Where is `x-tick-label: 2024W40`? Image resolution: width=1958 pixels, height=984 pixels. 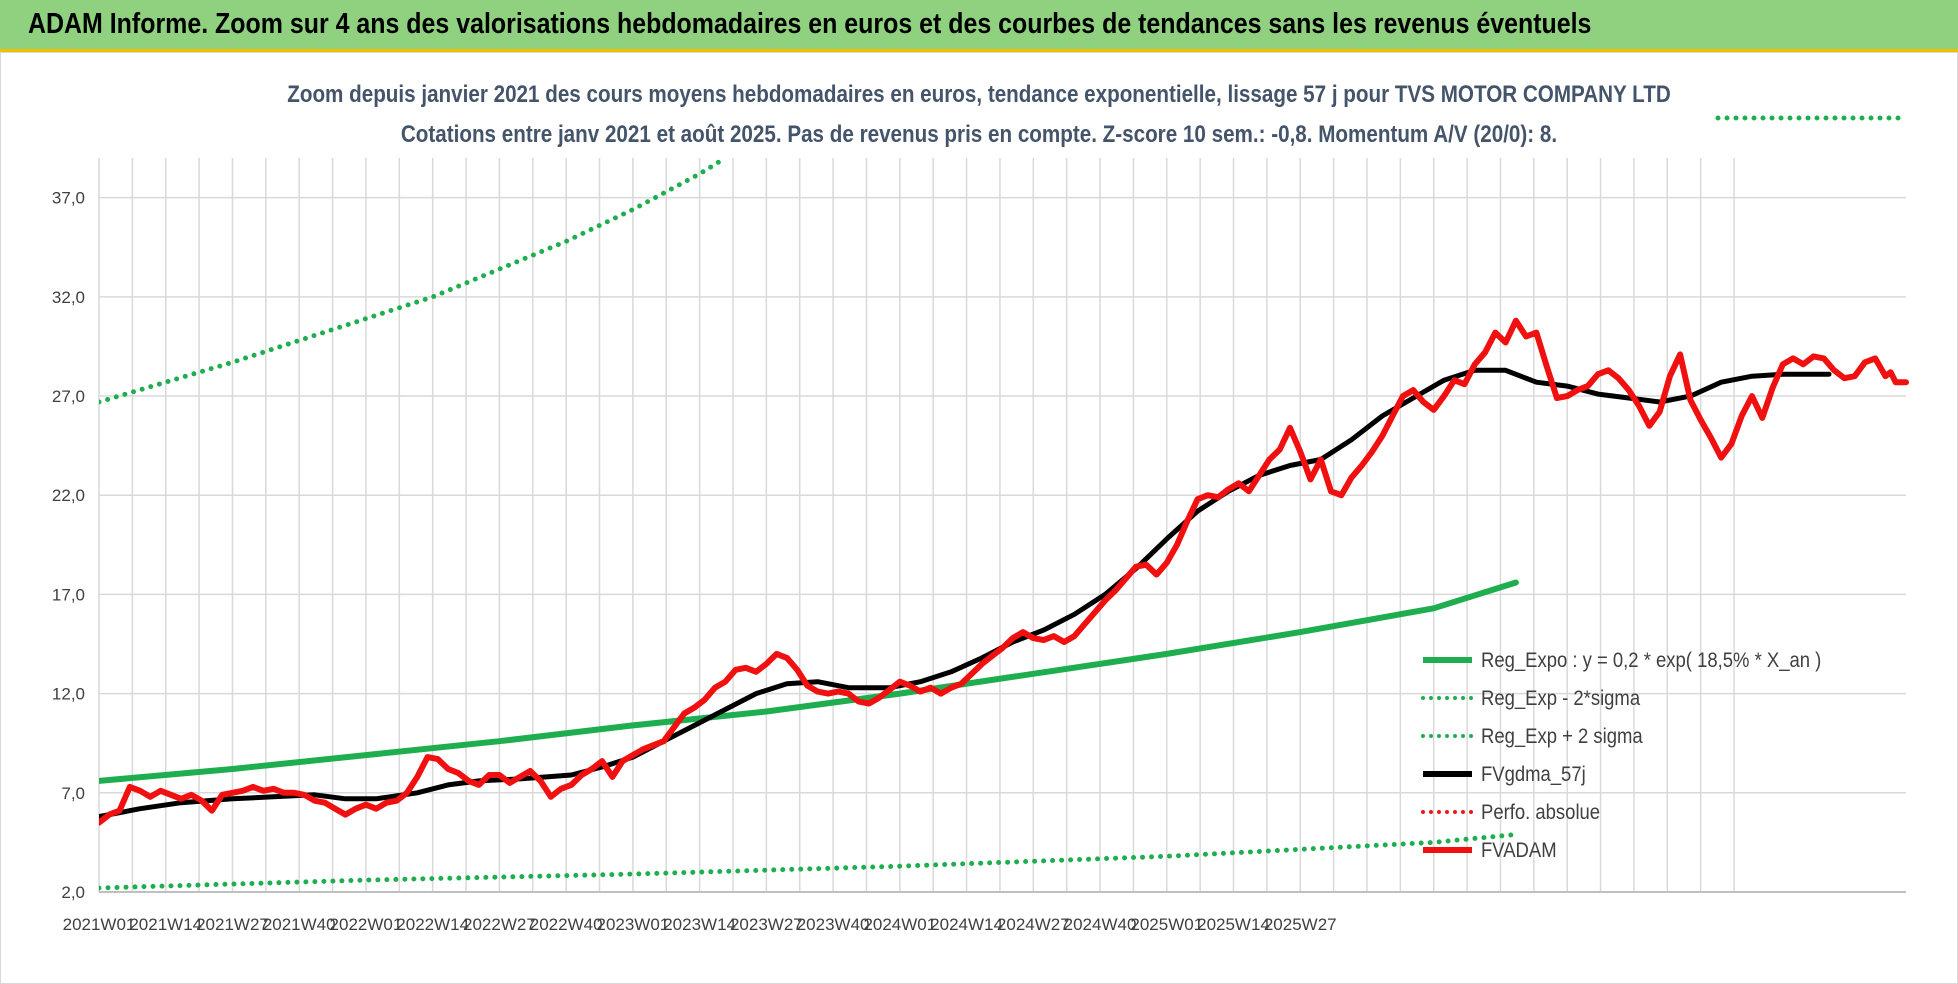
x-tick-label: 2024W40 is located at coordinates (1100, 924).